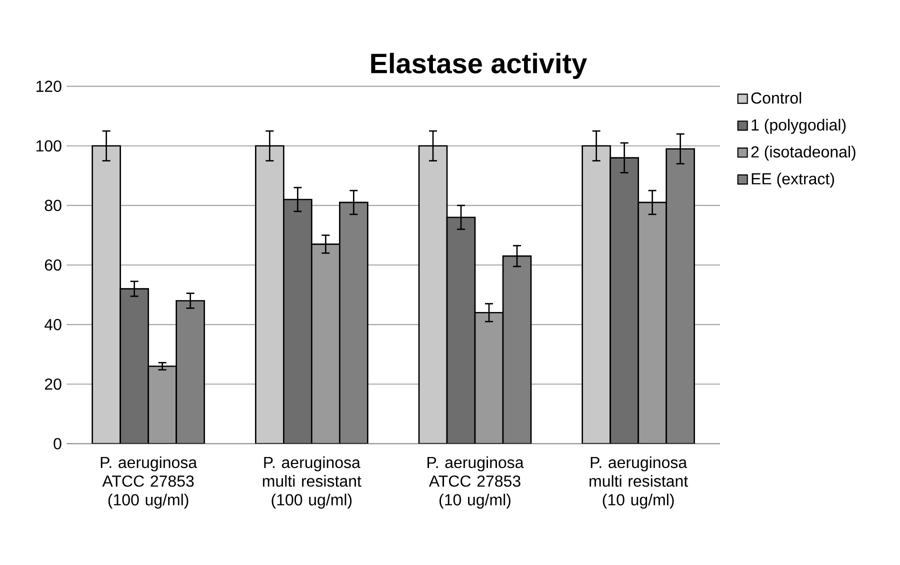 This screenshot has height=565, width=900. What do you see at coordinates (49, 146) in the screenshot?
I see `y-tick-label: 100` at bounding box center [49, 146].